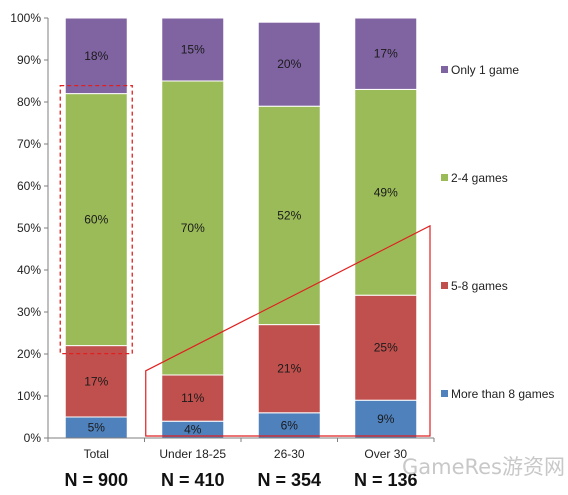  Describe the element at coordinates (29, 102) in the screenshot. I see `y-tick-label: 80%` at that location.